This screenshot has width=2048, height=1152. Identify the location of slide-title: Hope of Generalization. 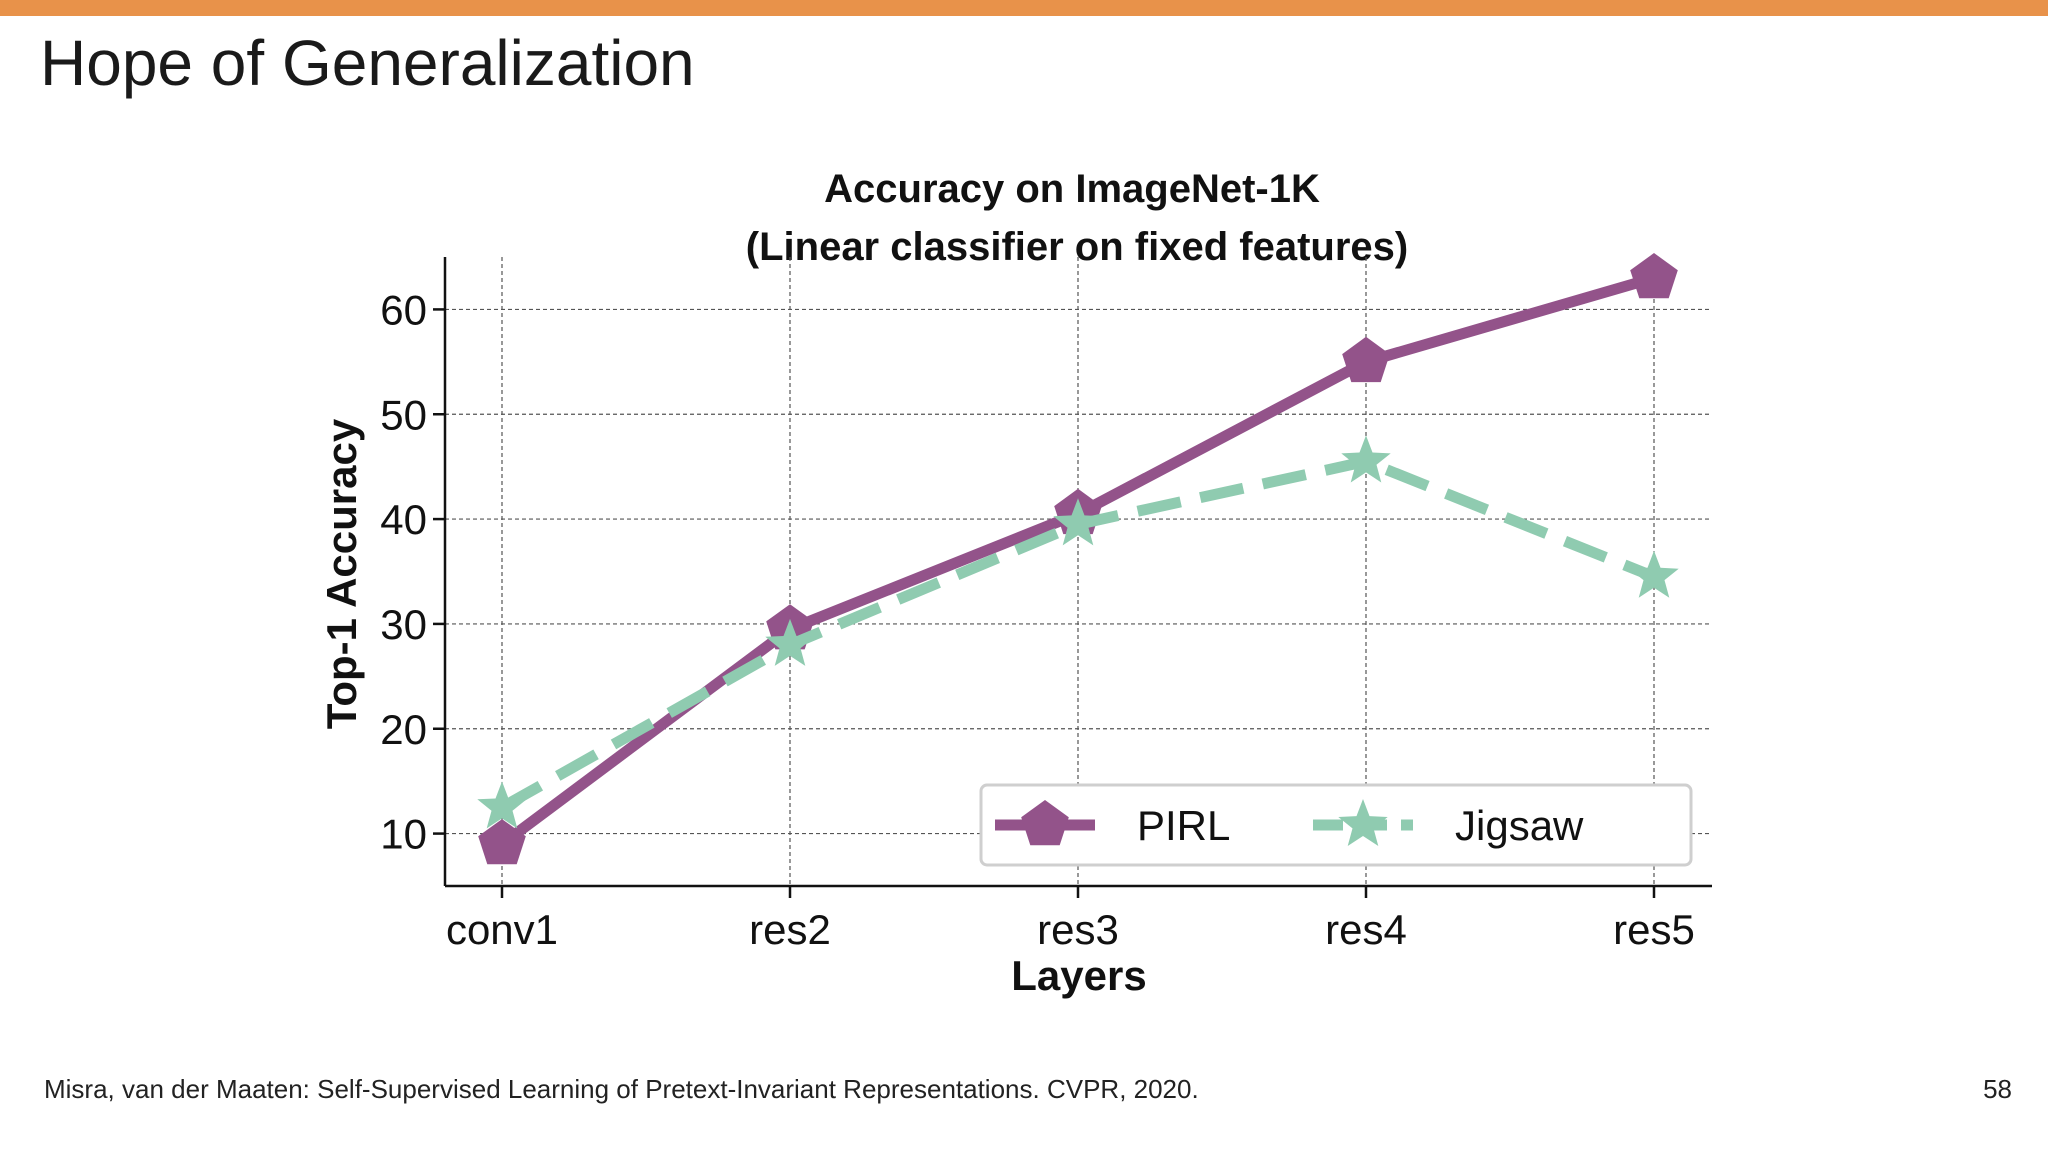
(367, 63).